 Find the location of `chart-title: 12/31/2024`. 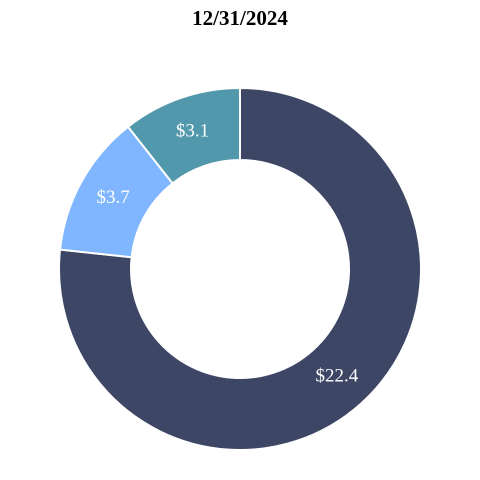

chart-title: 12/31/2024 is located at coordinates (240, 18).